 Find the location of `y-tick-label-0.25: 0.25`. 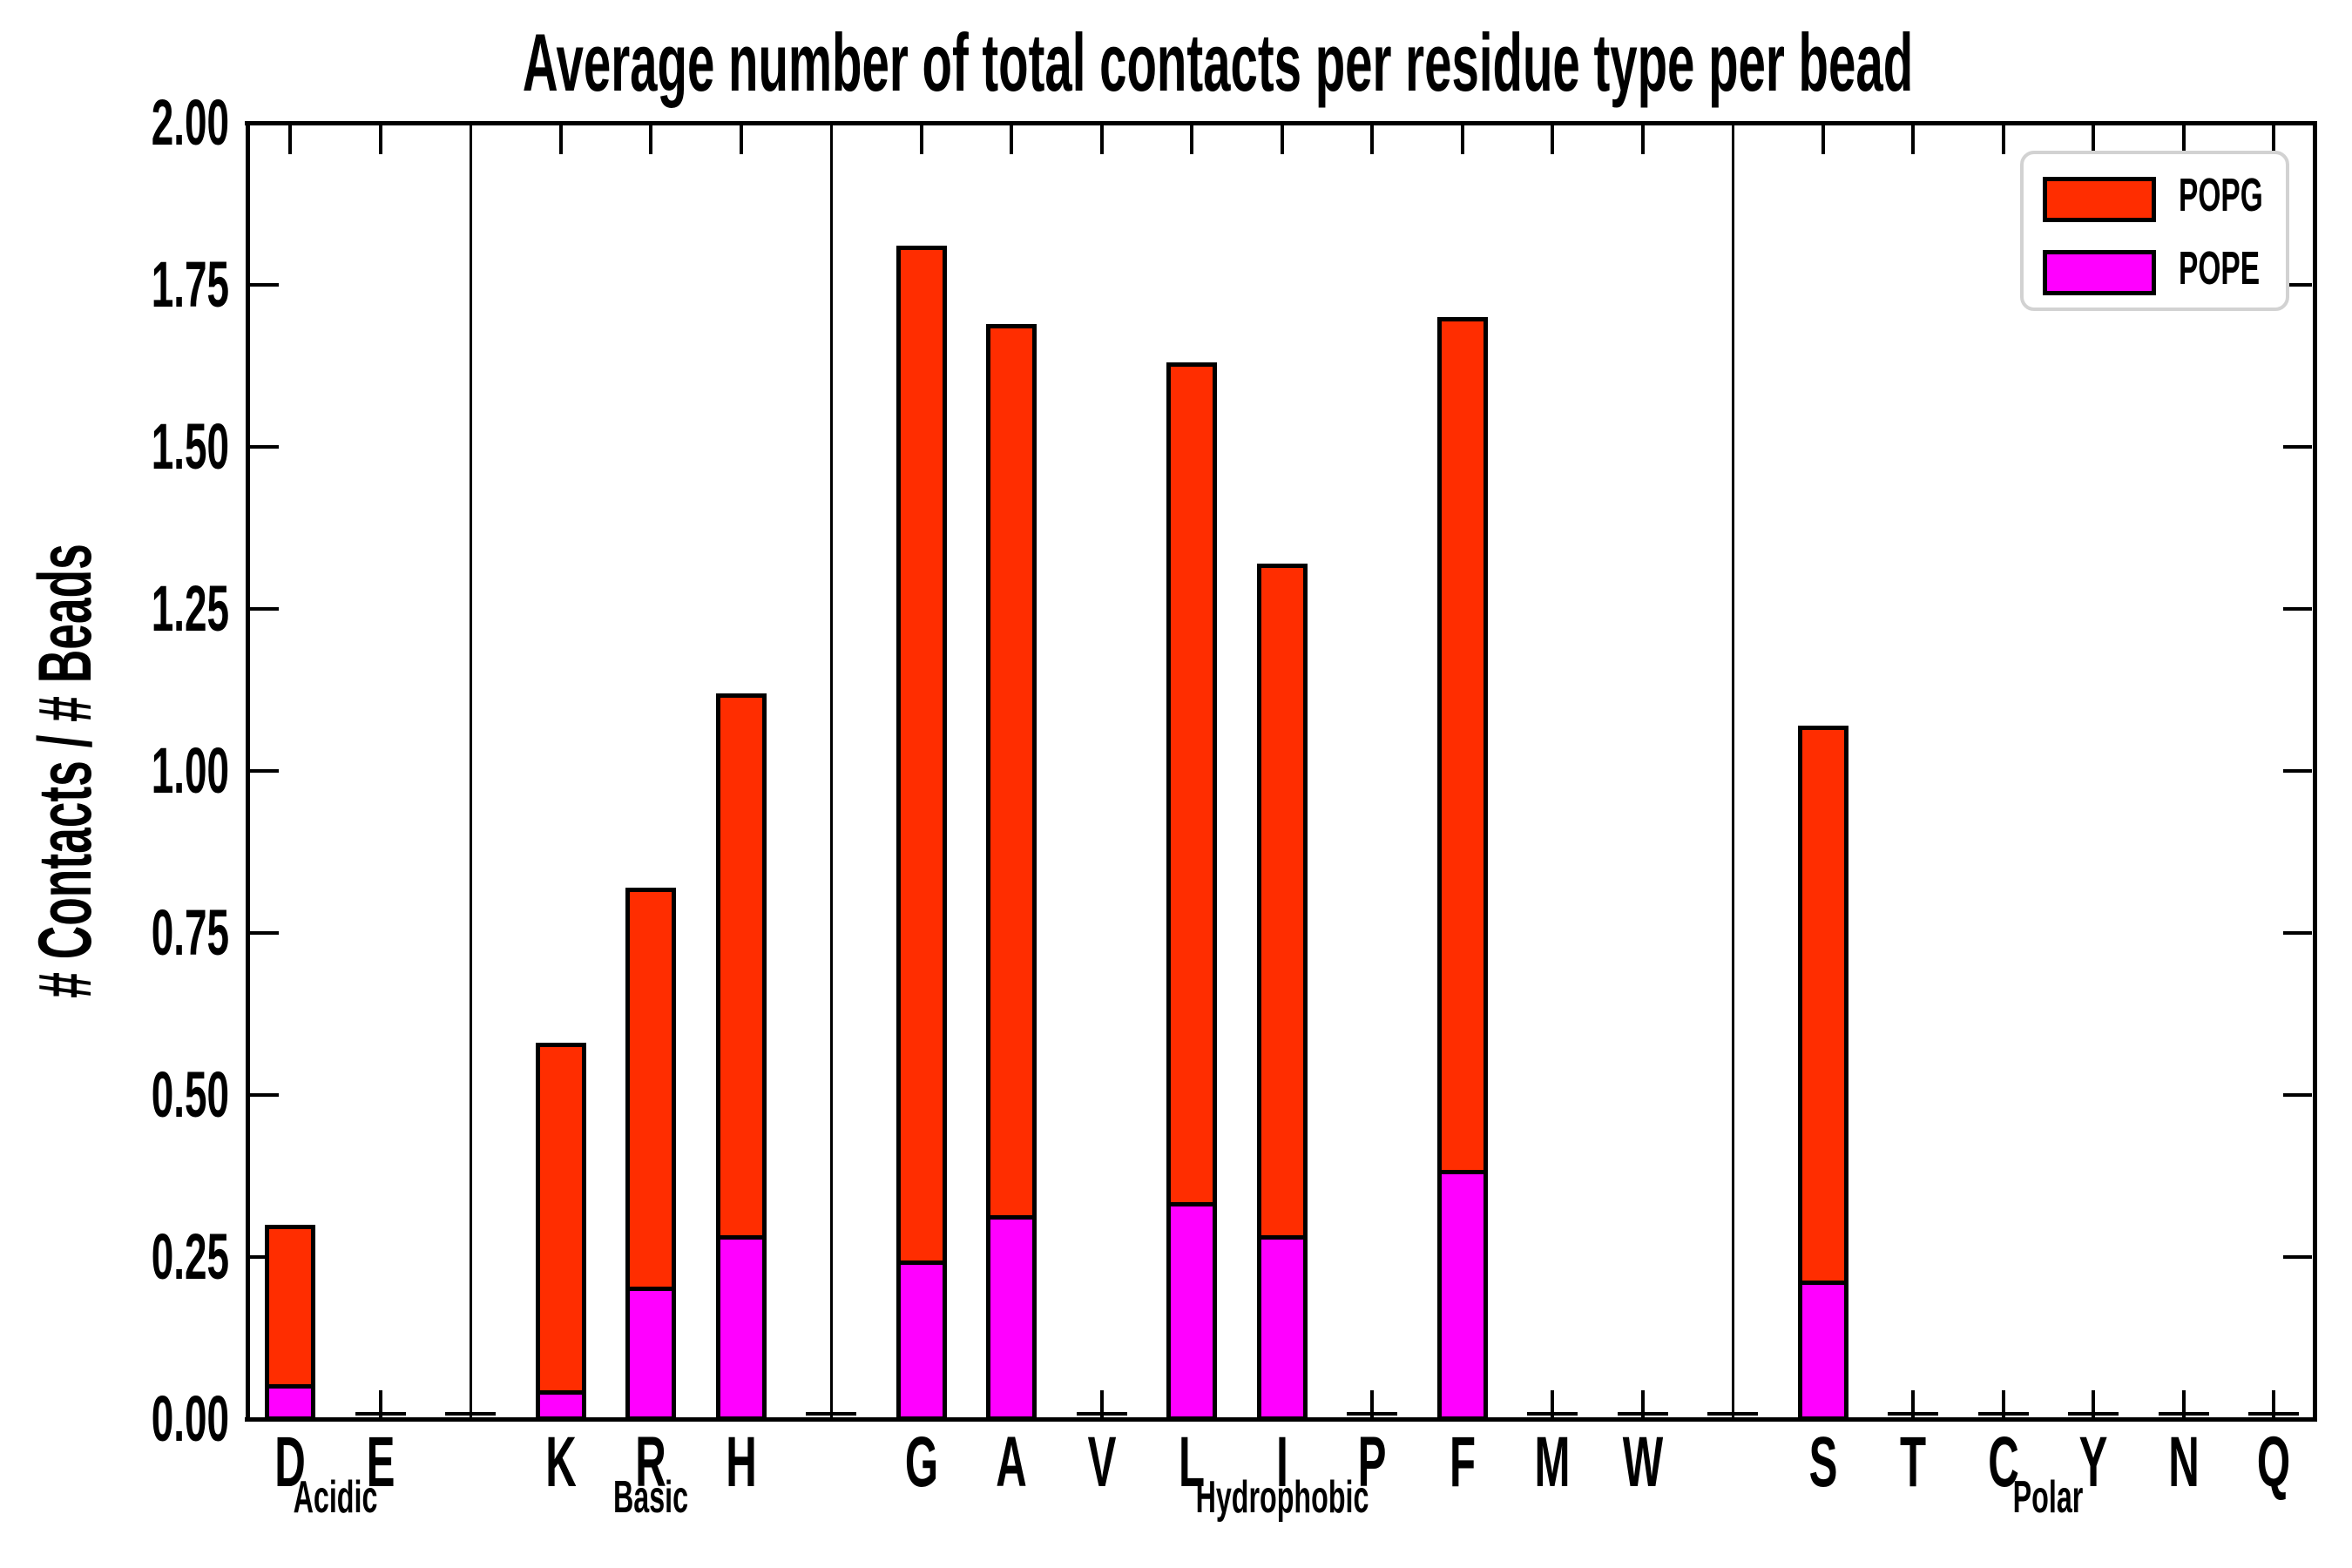

y-tick-label-0.25: 0.25 is located at coordinates (190, 1256).